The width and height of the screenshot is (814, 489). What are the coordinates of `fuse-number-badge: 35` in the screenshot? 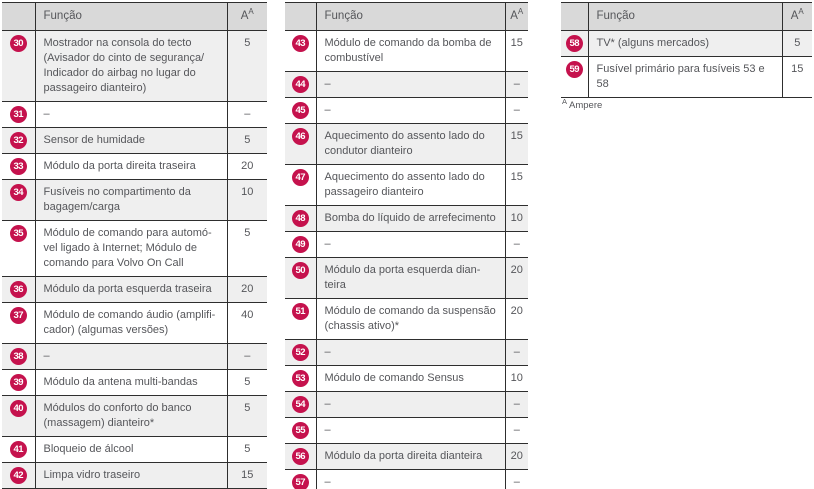 It's located at (18, 233).